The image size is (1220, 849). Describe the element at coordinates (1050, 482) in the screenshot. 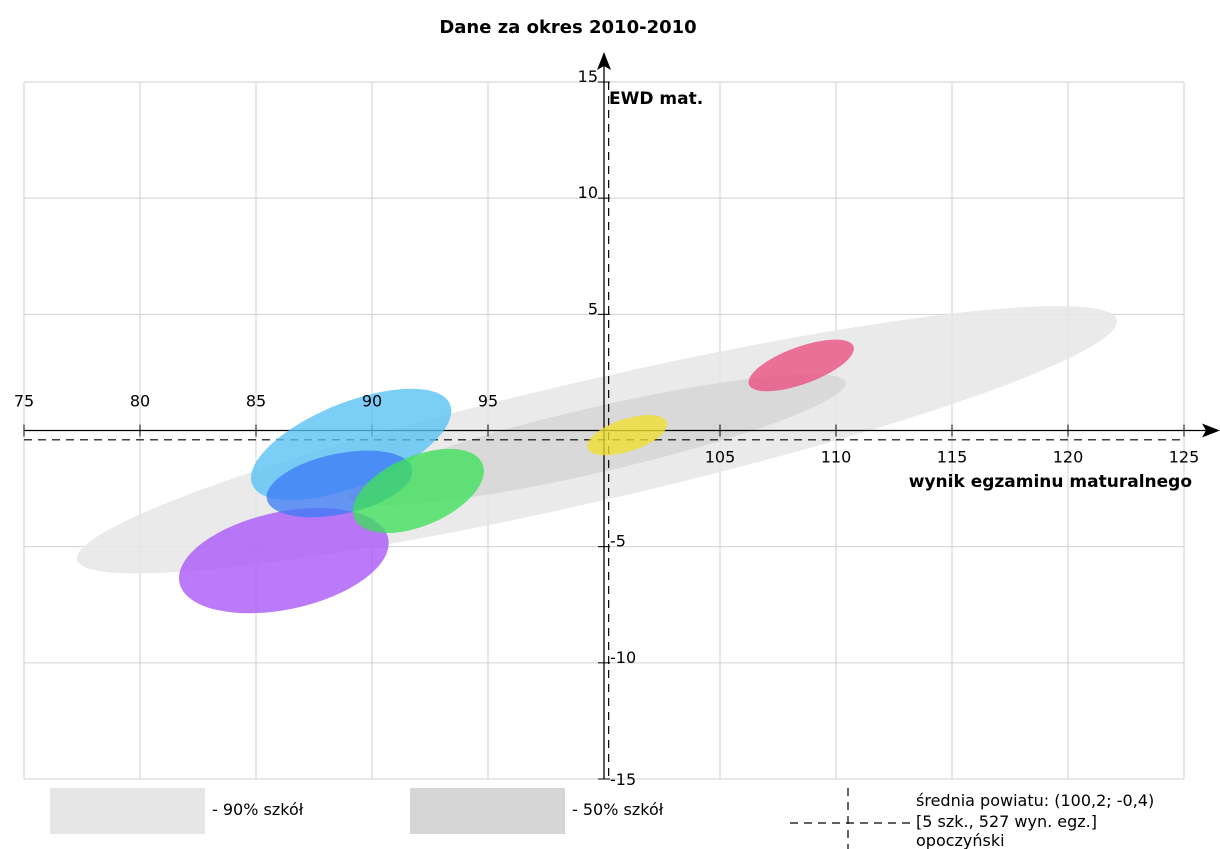

I see `x-axis-label: wynik egzaminu maturalnego` at that location.